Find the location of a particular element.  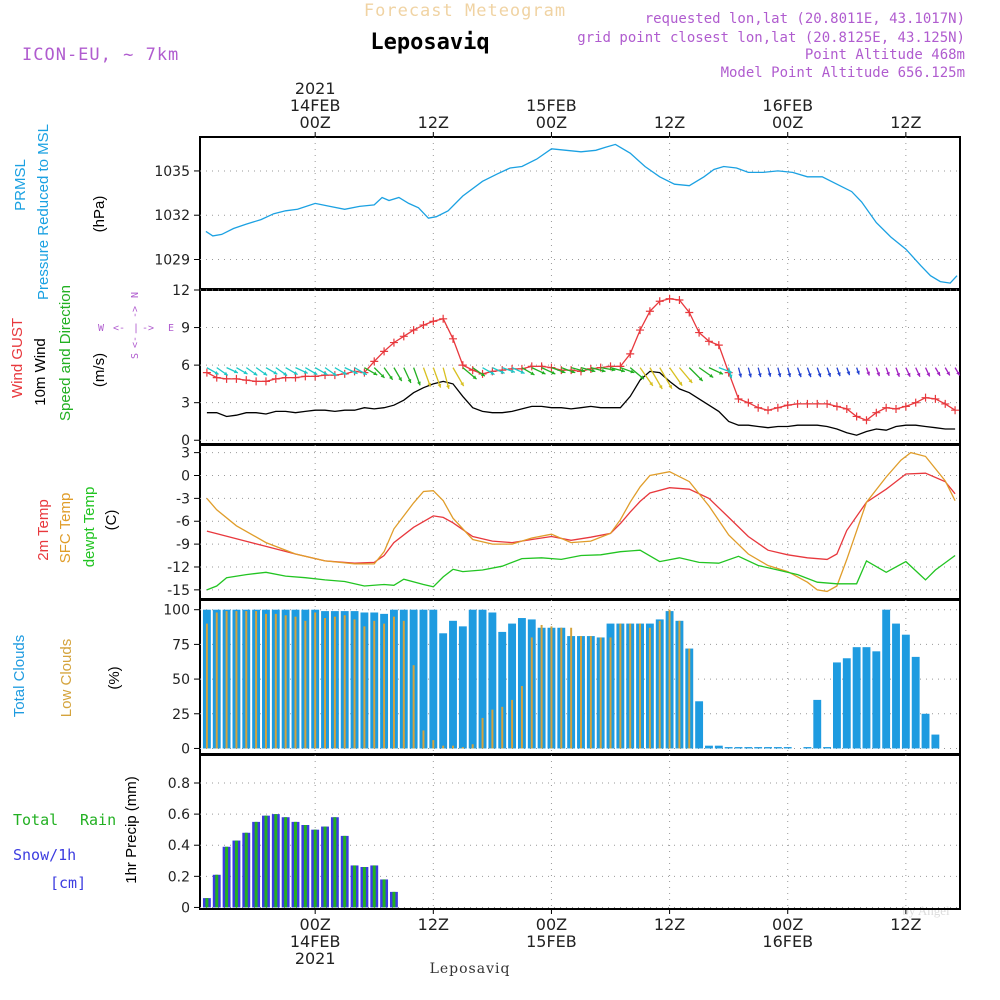

direction-south: S is located at coordinates (135, 356).